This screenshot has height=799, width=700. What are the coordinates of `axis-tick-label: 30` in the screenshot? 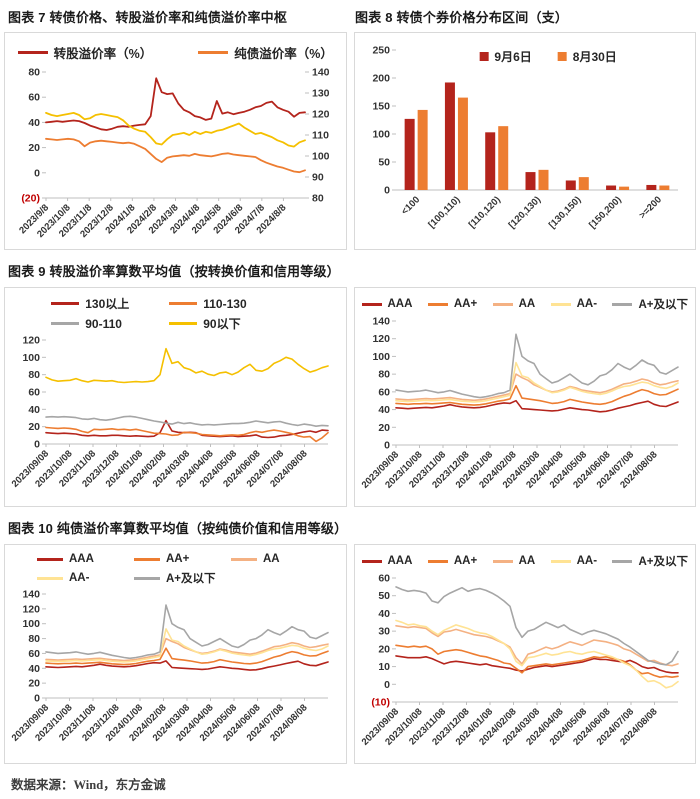 It's located at (384, 632).